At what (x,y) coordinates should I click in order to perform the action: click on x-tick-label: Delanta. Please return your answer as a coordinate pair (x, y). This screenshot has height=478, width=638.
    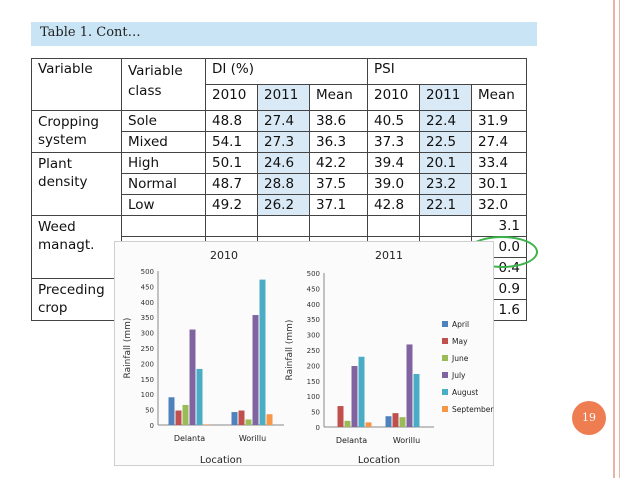
    Looking at the image, I should click on (189, 438).